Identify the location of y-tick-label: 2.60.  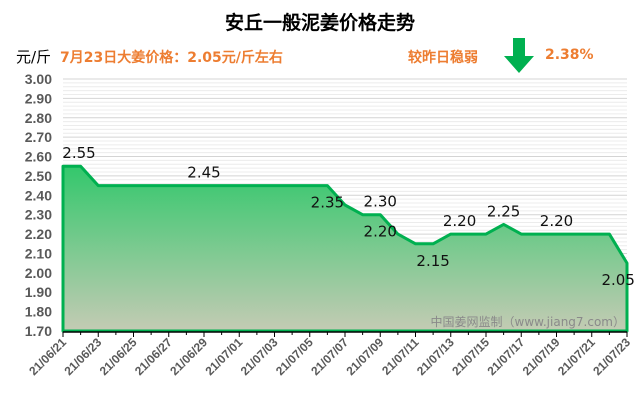
(38, 157).